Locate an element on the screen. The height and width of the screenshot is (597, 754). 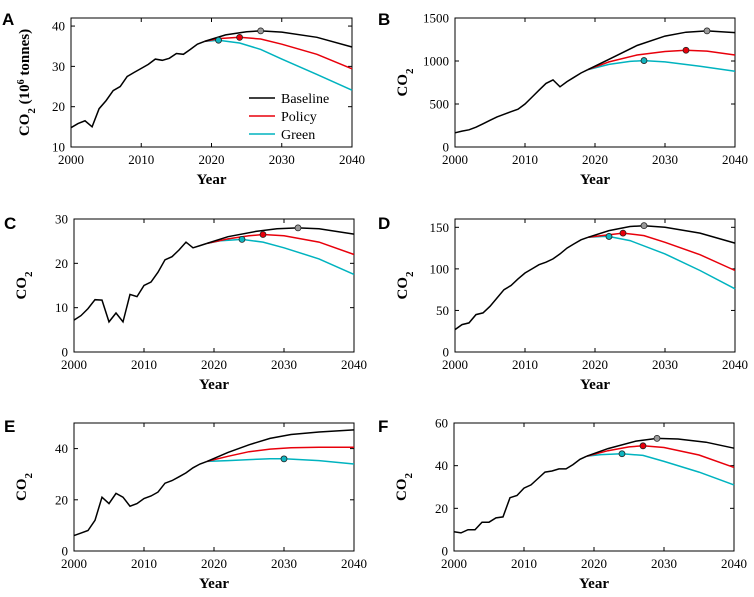
y-tick-label: 1500 is located at coordinates (436, 18).